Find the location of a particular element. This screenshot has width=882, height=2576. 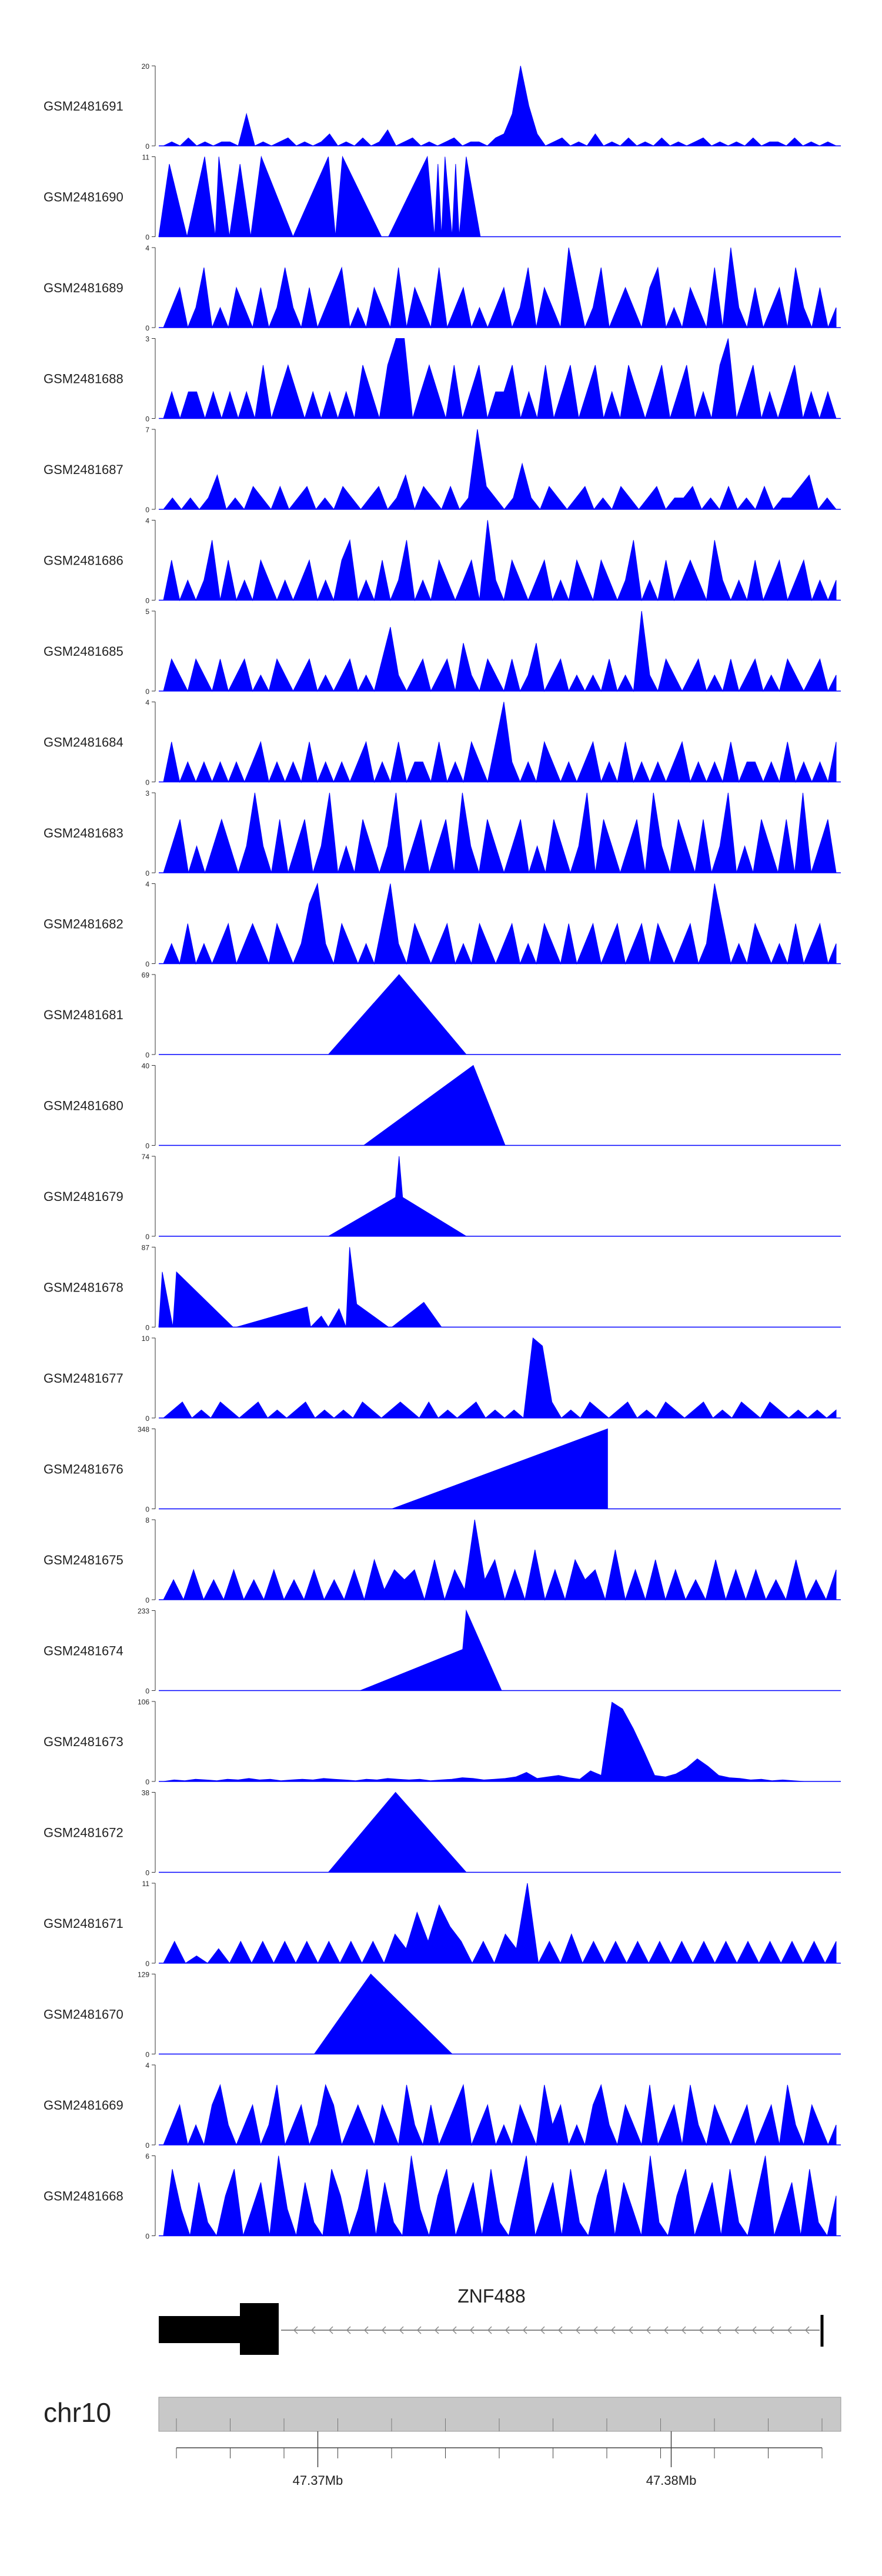

chromosome-bar is located at coordinates (499, 2414).